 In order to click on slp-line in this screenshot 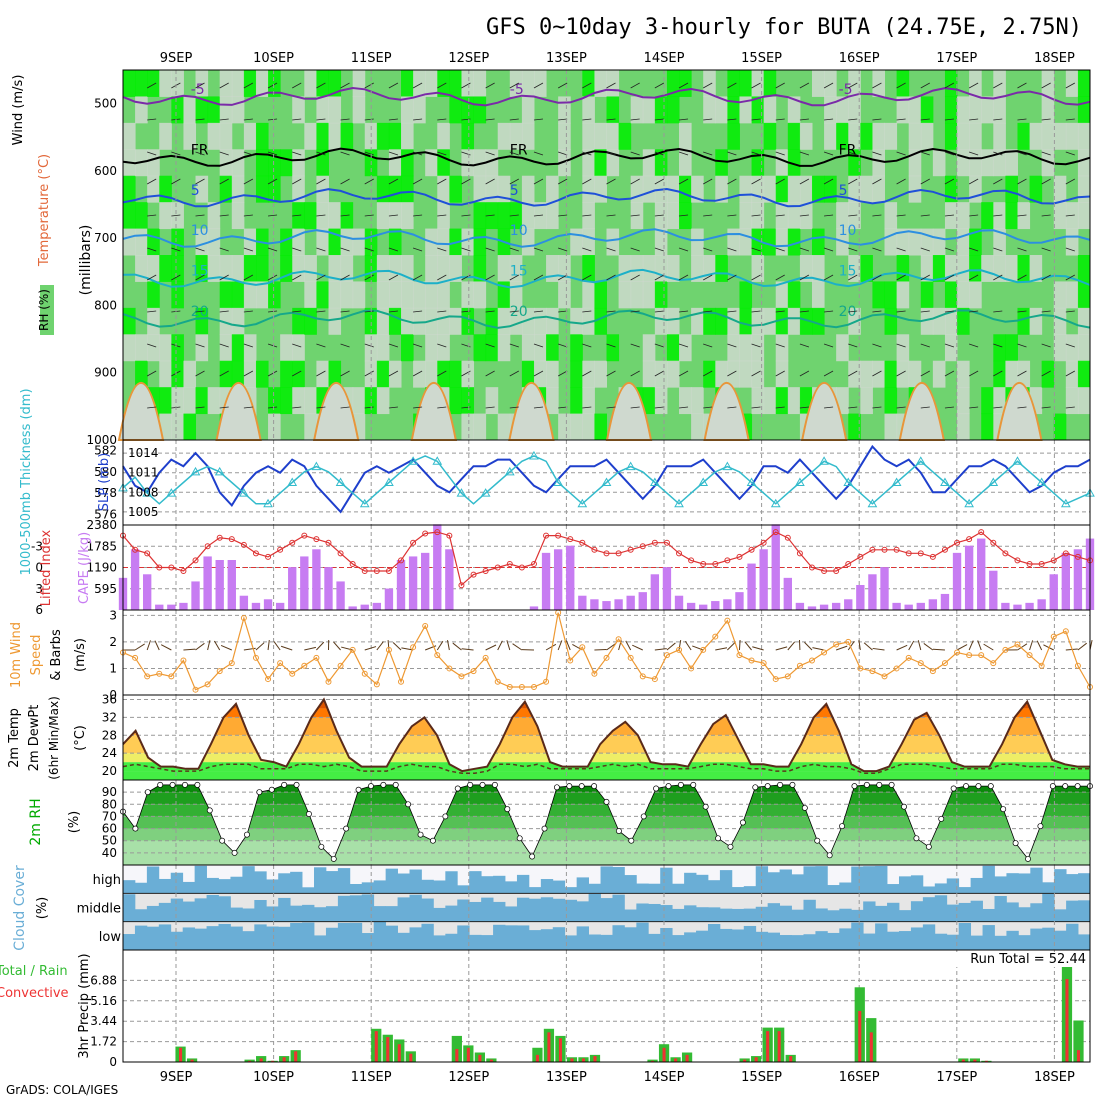, I will do `click(606, 479)`.